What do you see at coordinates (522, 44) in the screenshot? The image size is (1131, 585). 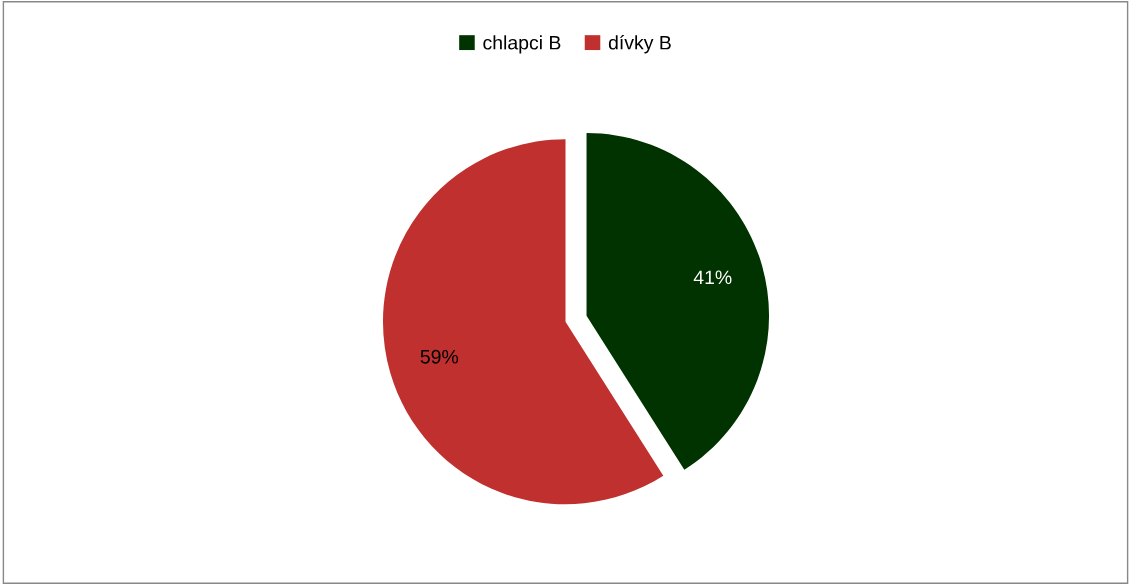 I see `legend-label: chlapci B` at bounding box center [522, 44].